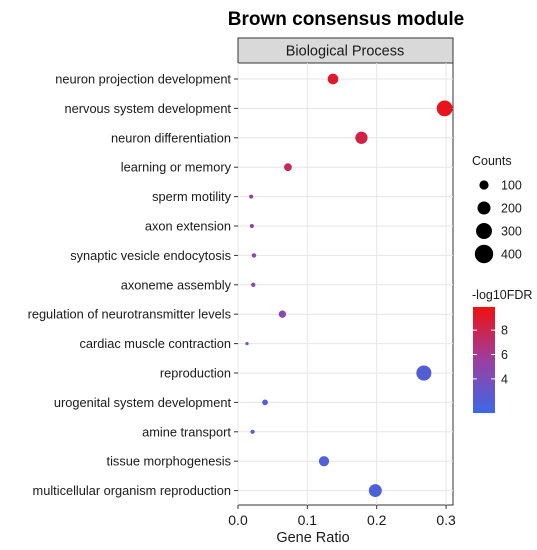 The image size is (537, 550). What do you see at coordinates (188, 226) in the screenshot?
I see `y-tick-label: axon extension` at bounding box center [188, 226].